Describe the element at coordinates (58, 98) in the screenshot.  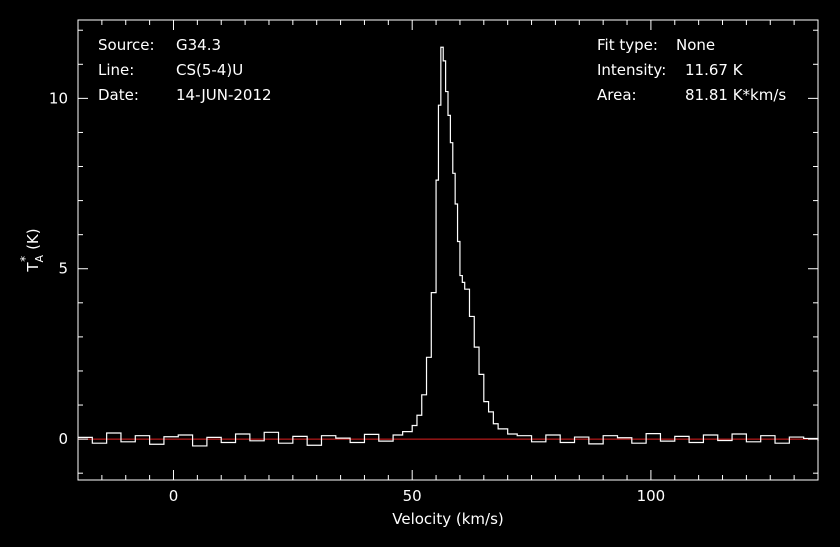
I see `y-tick-label: 10` at that location.